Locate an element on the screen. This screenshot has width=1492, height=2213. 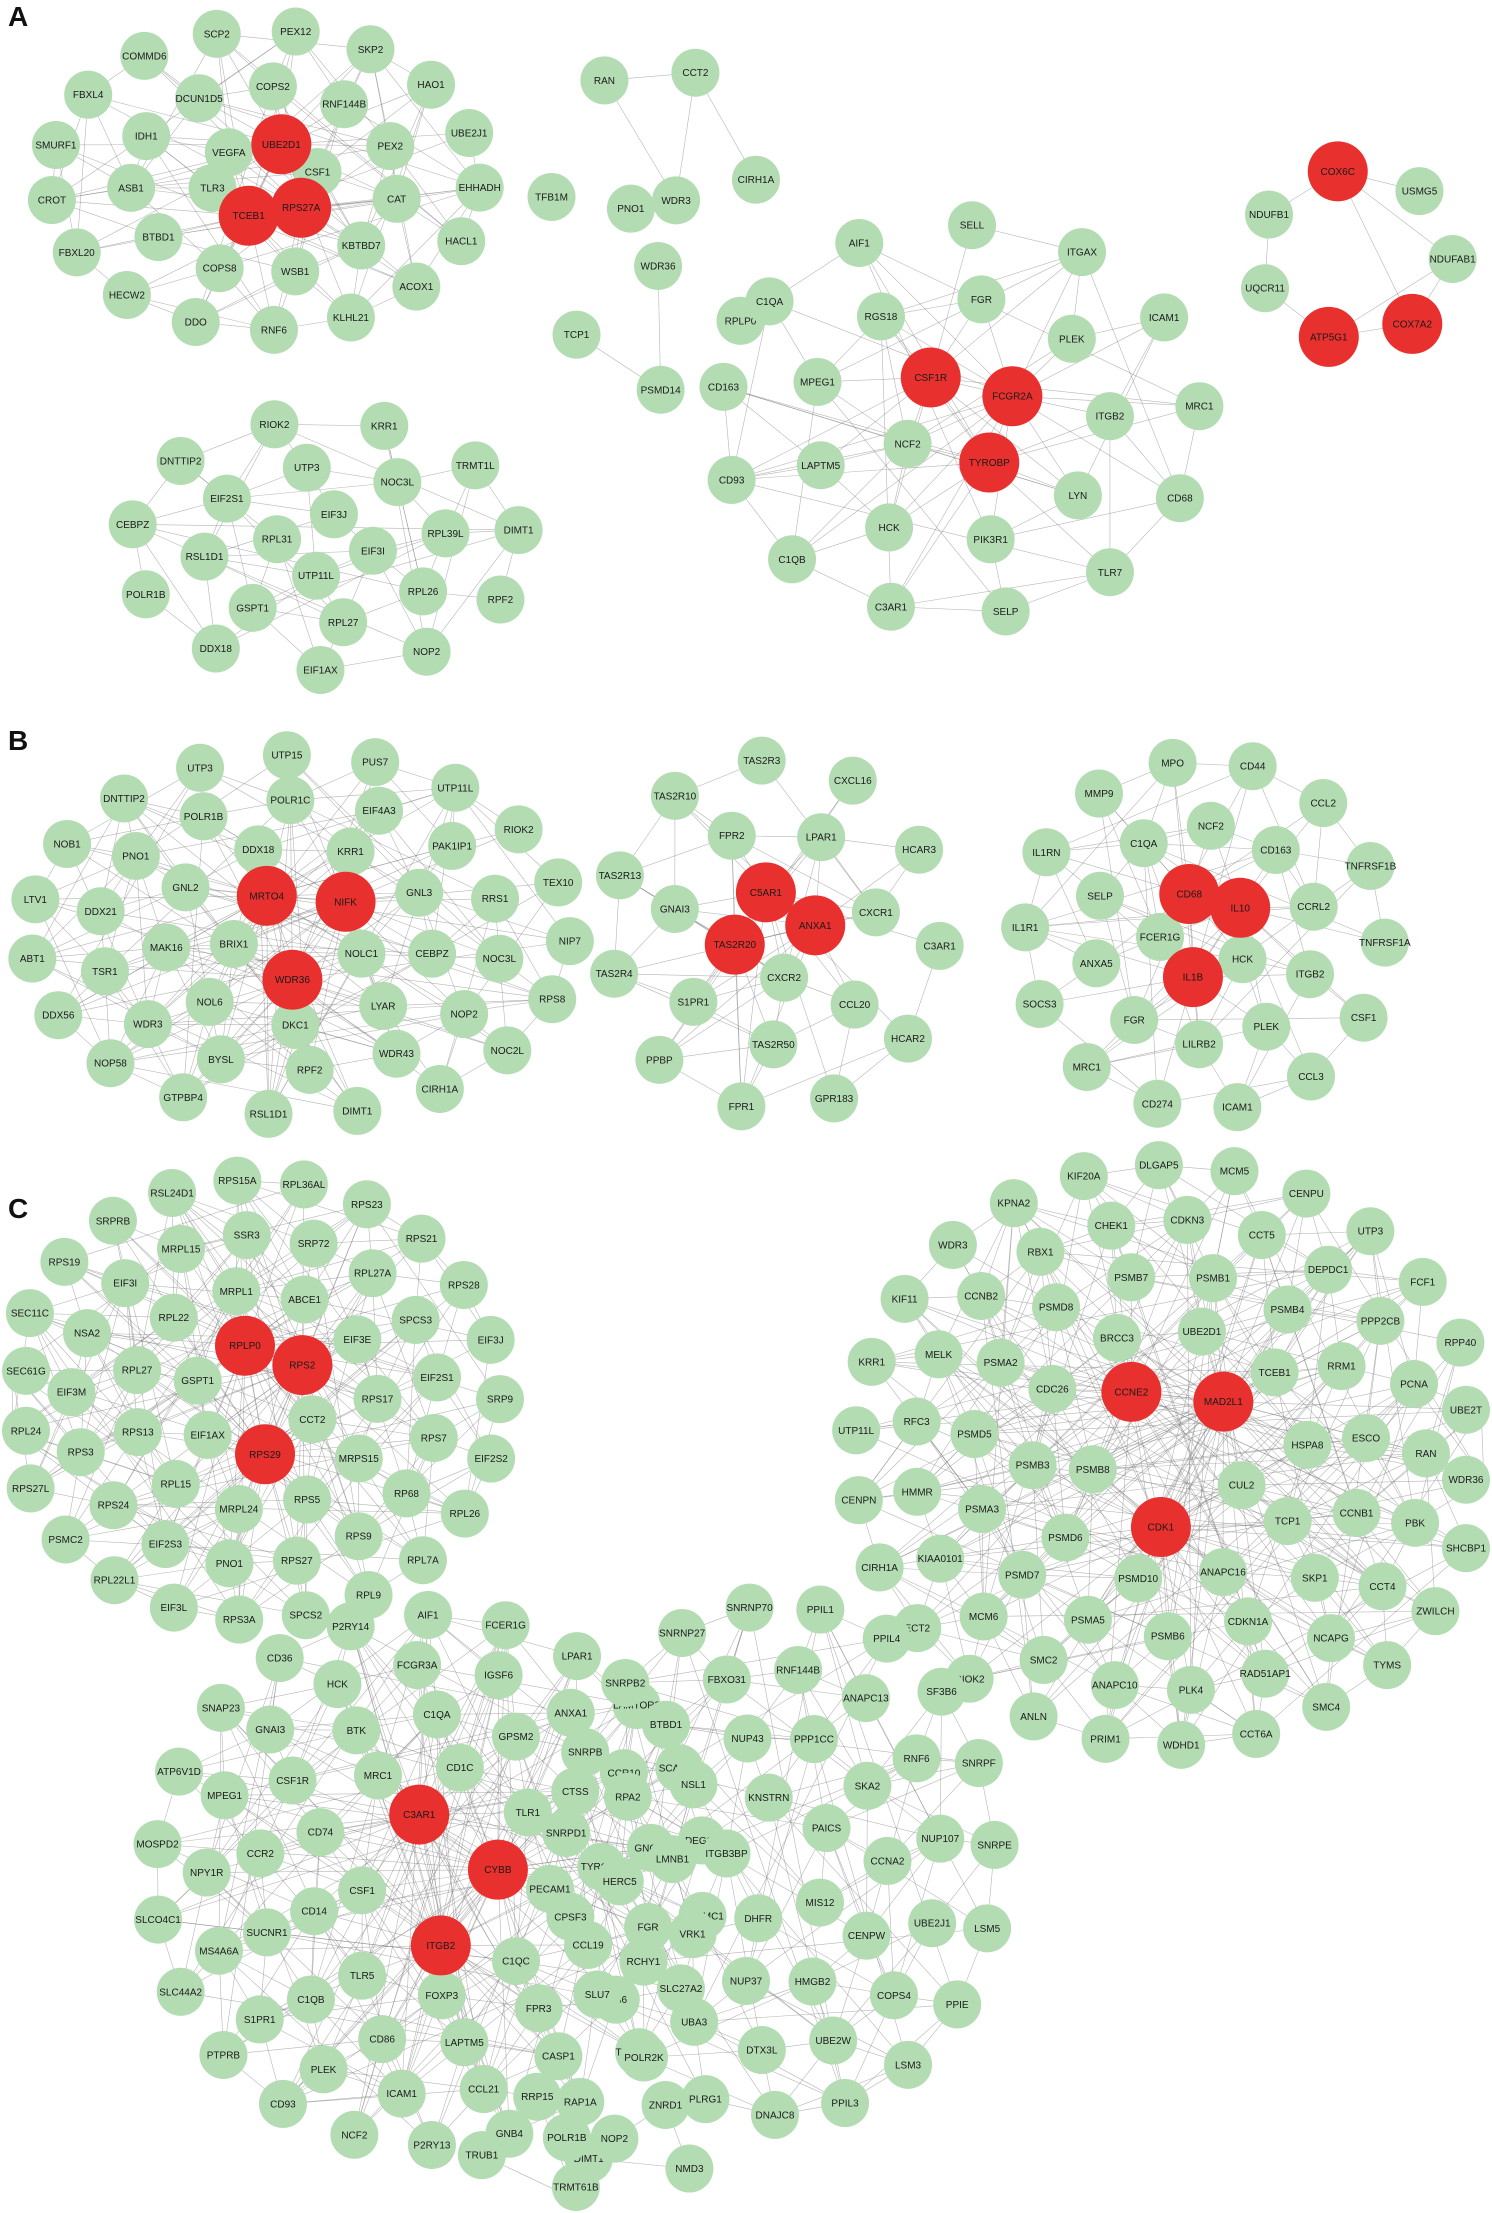
gene-label: KLHL21 is located at coordinates (351, 318).